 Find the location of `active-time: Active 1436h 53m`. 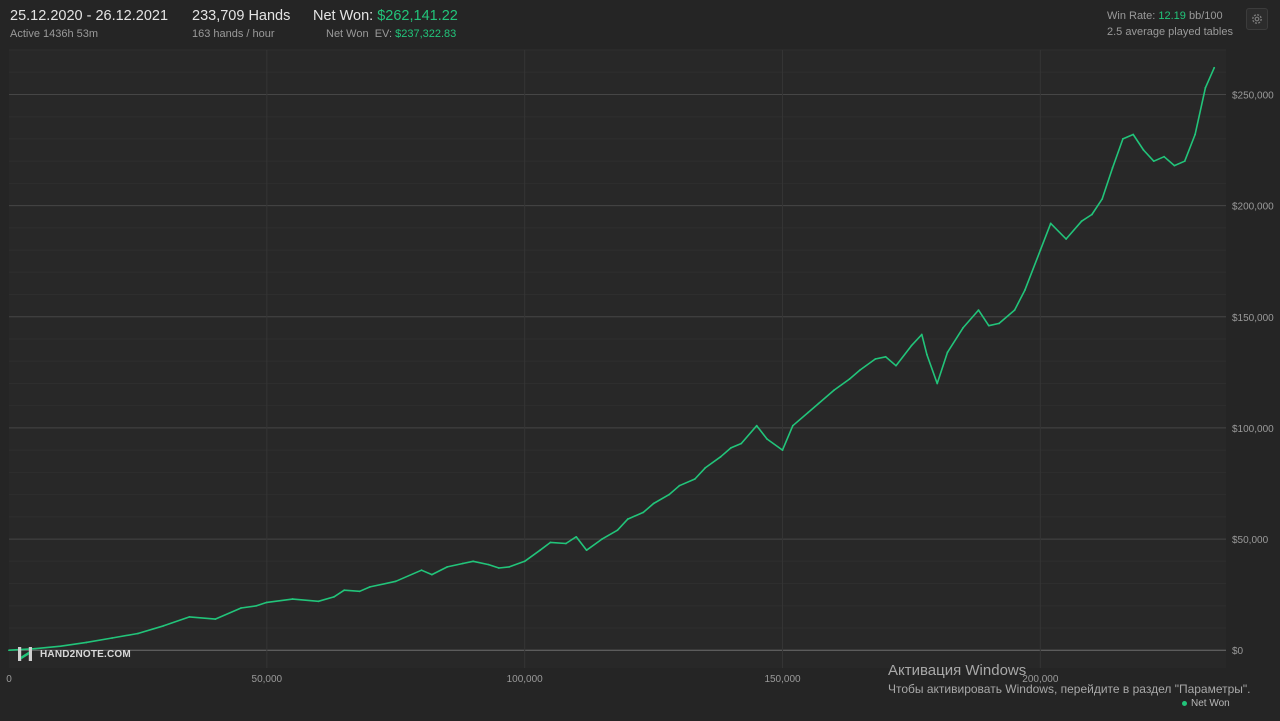

active-time: Active 1436h 53m is located at coordinates (54, 34).